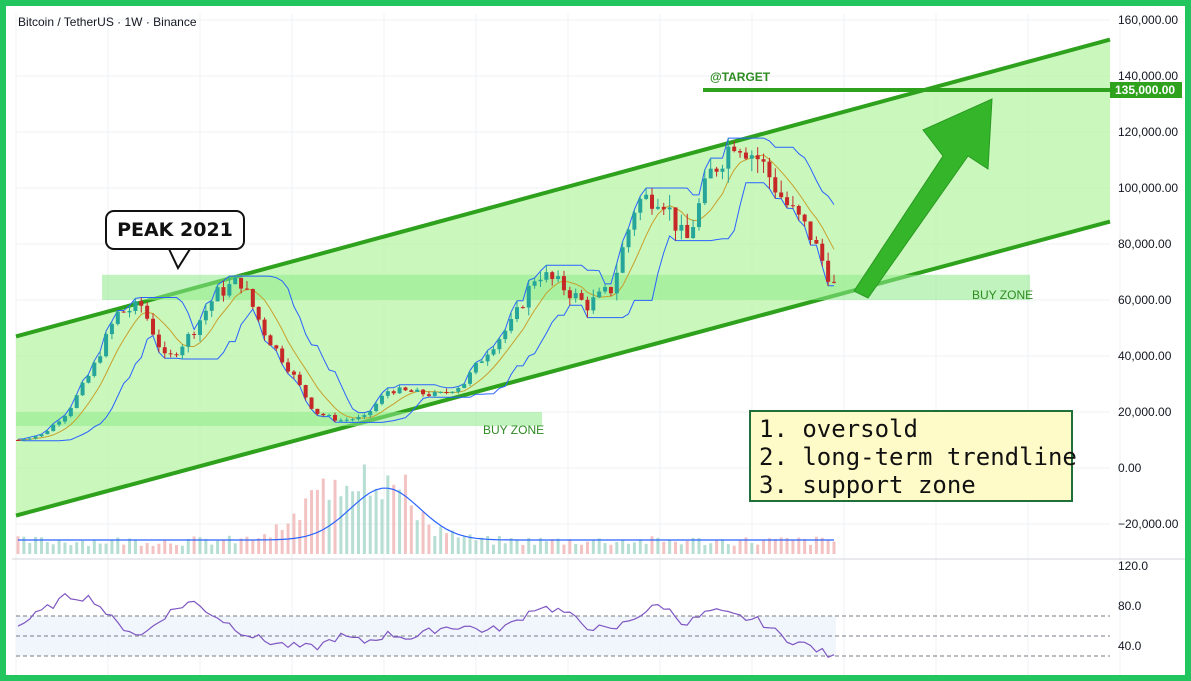 Image resolution: width=1191 pixels, height=681 pixels. Describe the element at coordinates (1145, 300) in the screenshot. I see `price-tick-label: 60,000.00` at that location.